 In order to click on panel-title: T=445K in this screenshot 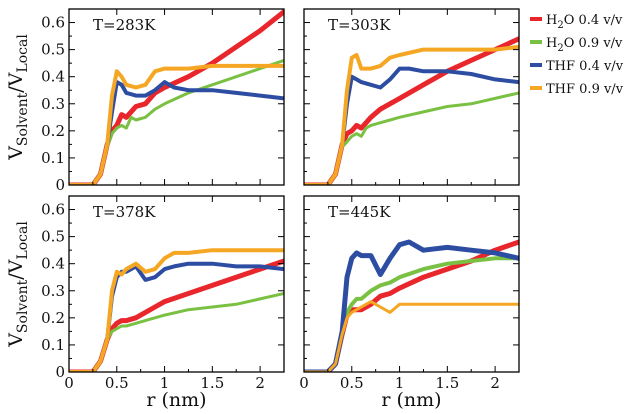, I will do `click(359, 212)`.